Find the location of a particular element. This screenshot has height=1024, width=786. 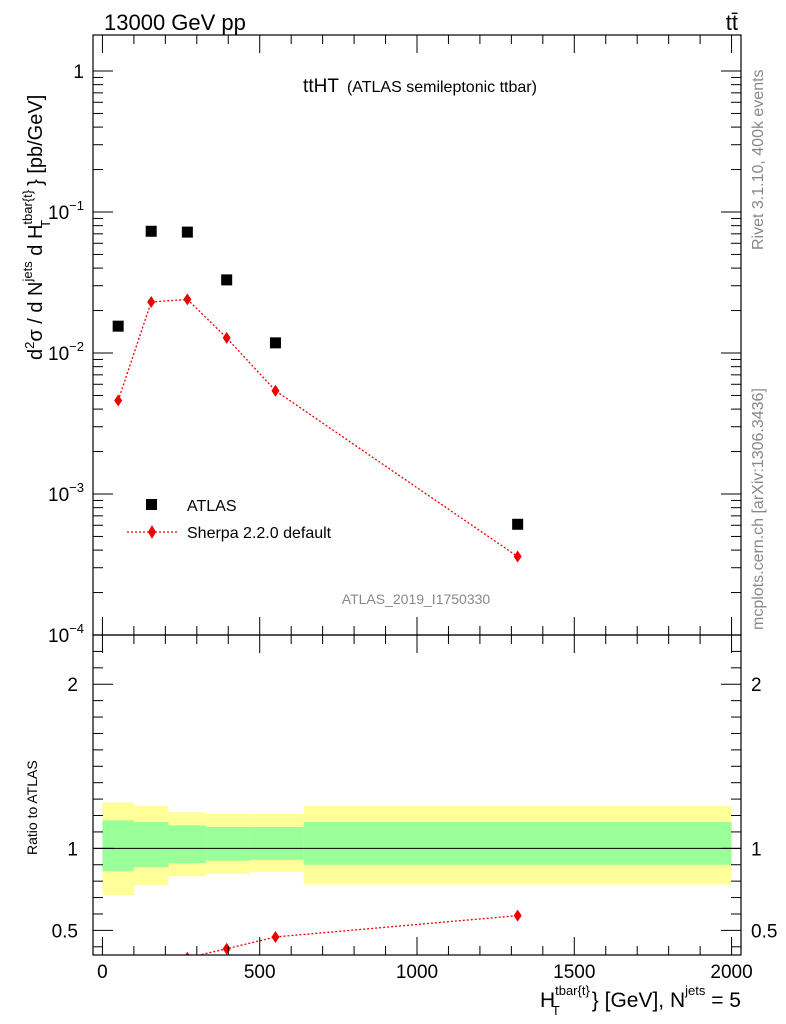

main-ylabel: d2σ / d Njets d Htbar{t} T} [pb/GeV] is located at coordinates (36, 227).